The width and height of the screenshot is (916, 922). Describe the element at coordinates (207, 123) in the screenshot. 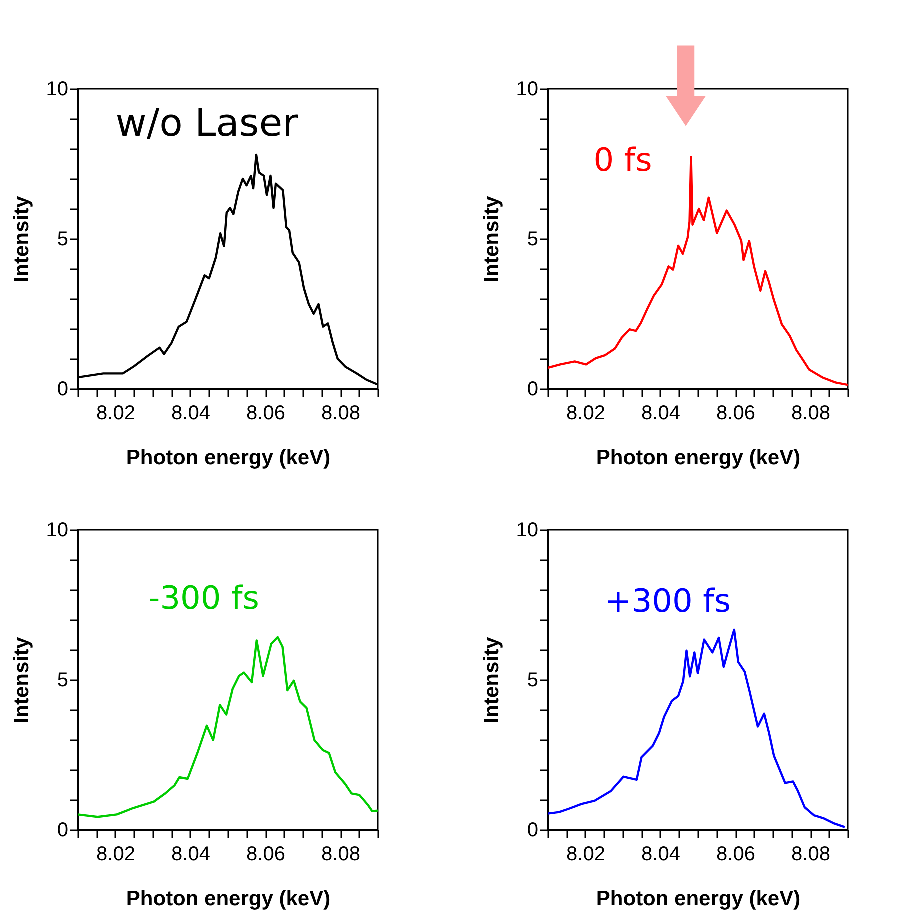

I see `series-label: w/o Laser` at that location.